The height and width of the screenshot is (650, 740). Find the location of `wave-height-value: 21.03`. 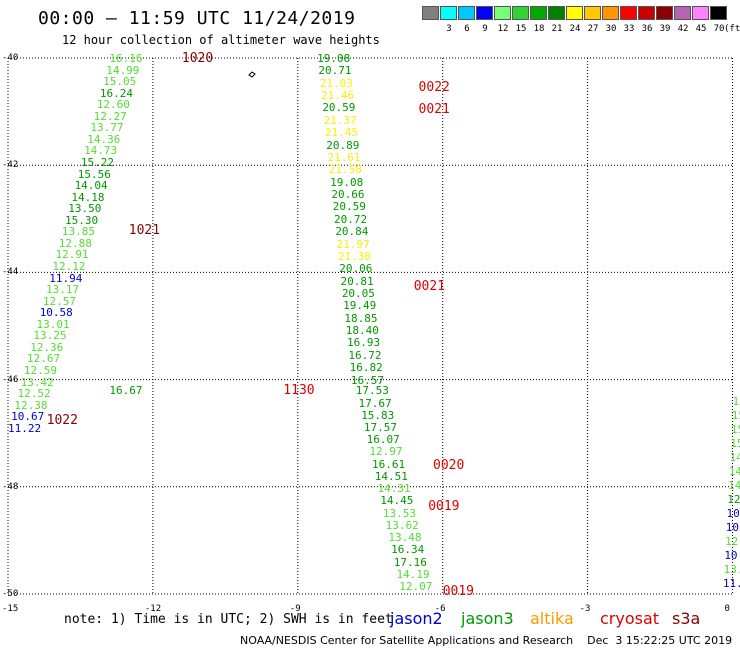

wave-height-value: 21.03 is located at coordinates (336, 83).